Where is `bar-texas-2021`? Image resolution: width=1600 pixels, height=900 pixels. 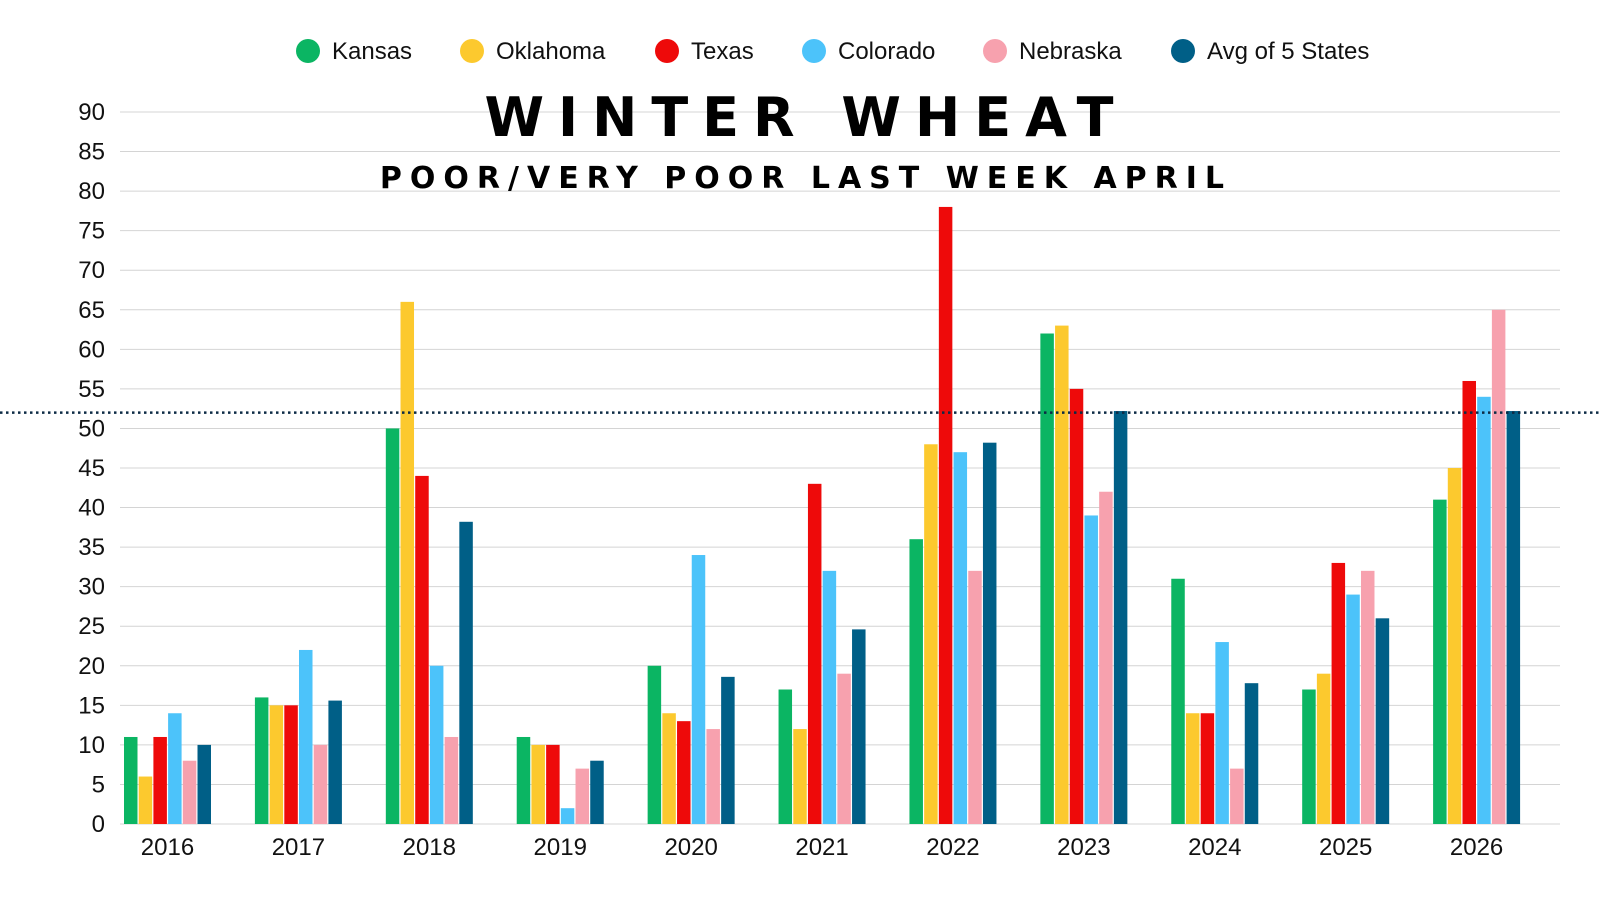
bar-texas-2021 is located at coordinates (814, 653).